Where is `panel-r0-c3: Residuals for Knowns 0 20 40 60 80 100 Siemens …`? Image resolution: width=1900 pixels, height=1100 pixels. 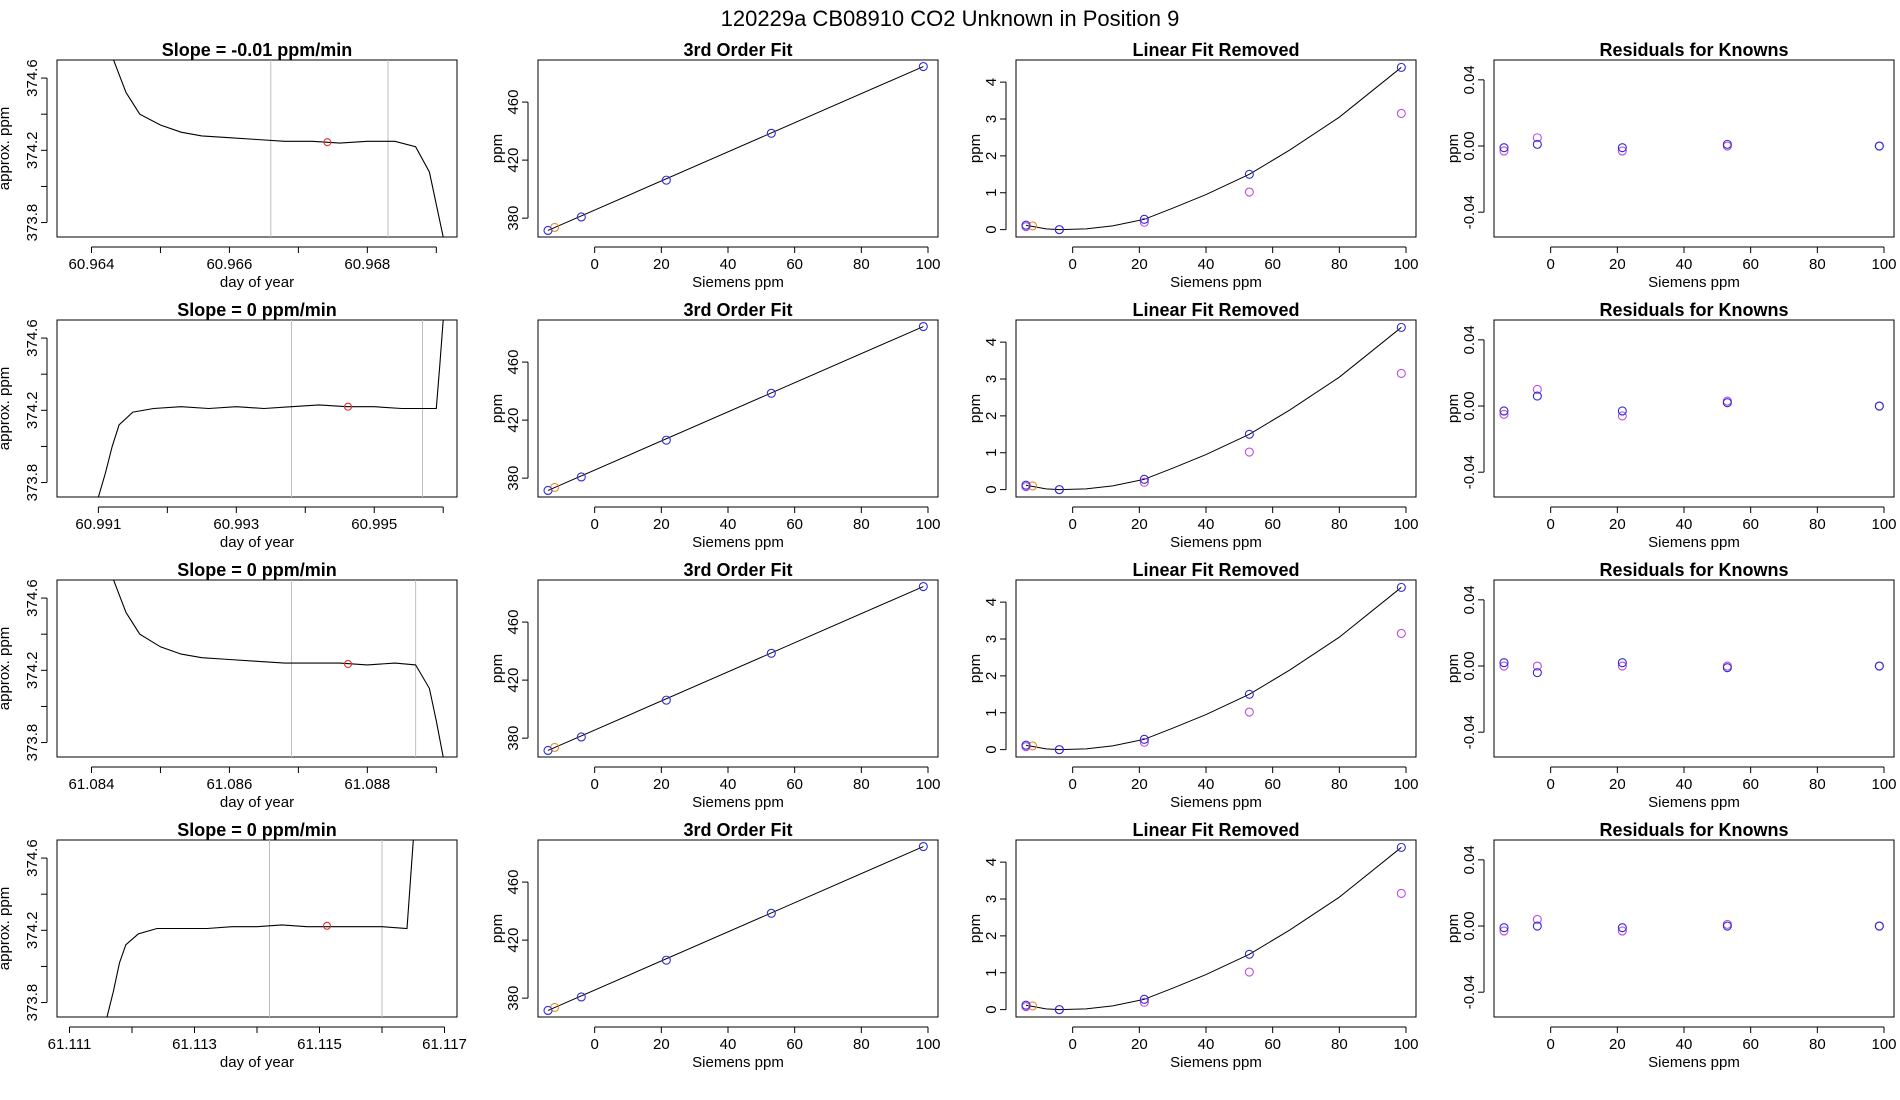 panel-r0-c3: Residuals for Knowns 0 20 40 60 80 100 Siemens … is located at coordinates (1671, 165).